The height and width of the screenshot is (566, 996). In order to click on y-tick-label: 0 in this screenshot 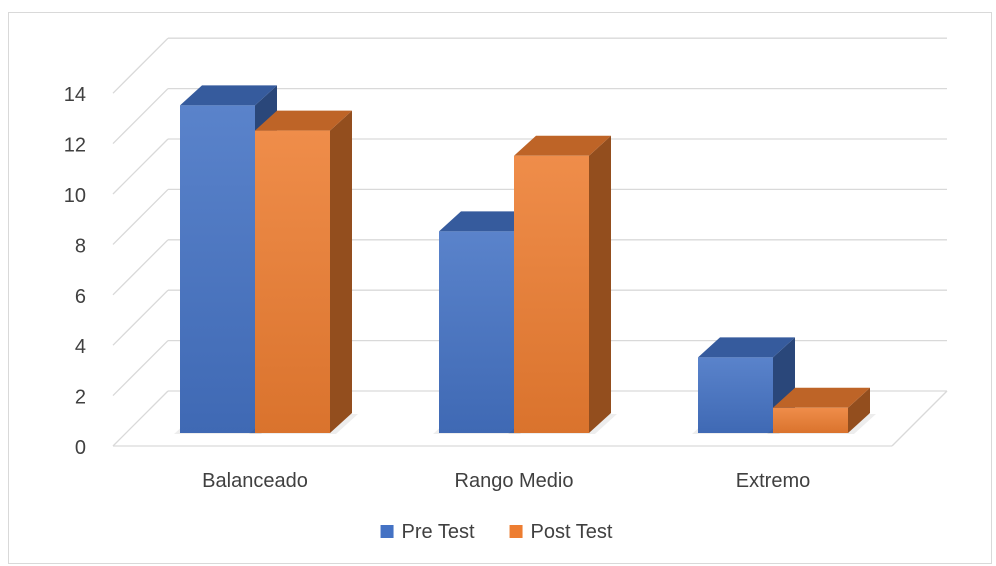, I will do `click(80, 448)`.